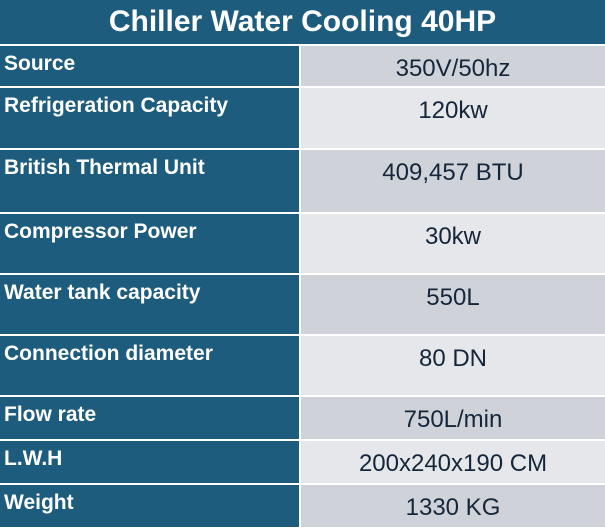  Describe the element at coordinates (453, 182) in the screenshot. I see `row-value: 409,457 BTU` at that location.